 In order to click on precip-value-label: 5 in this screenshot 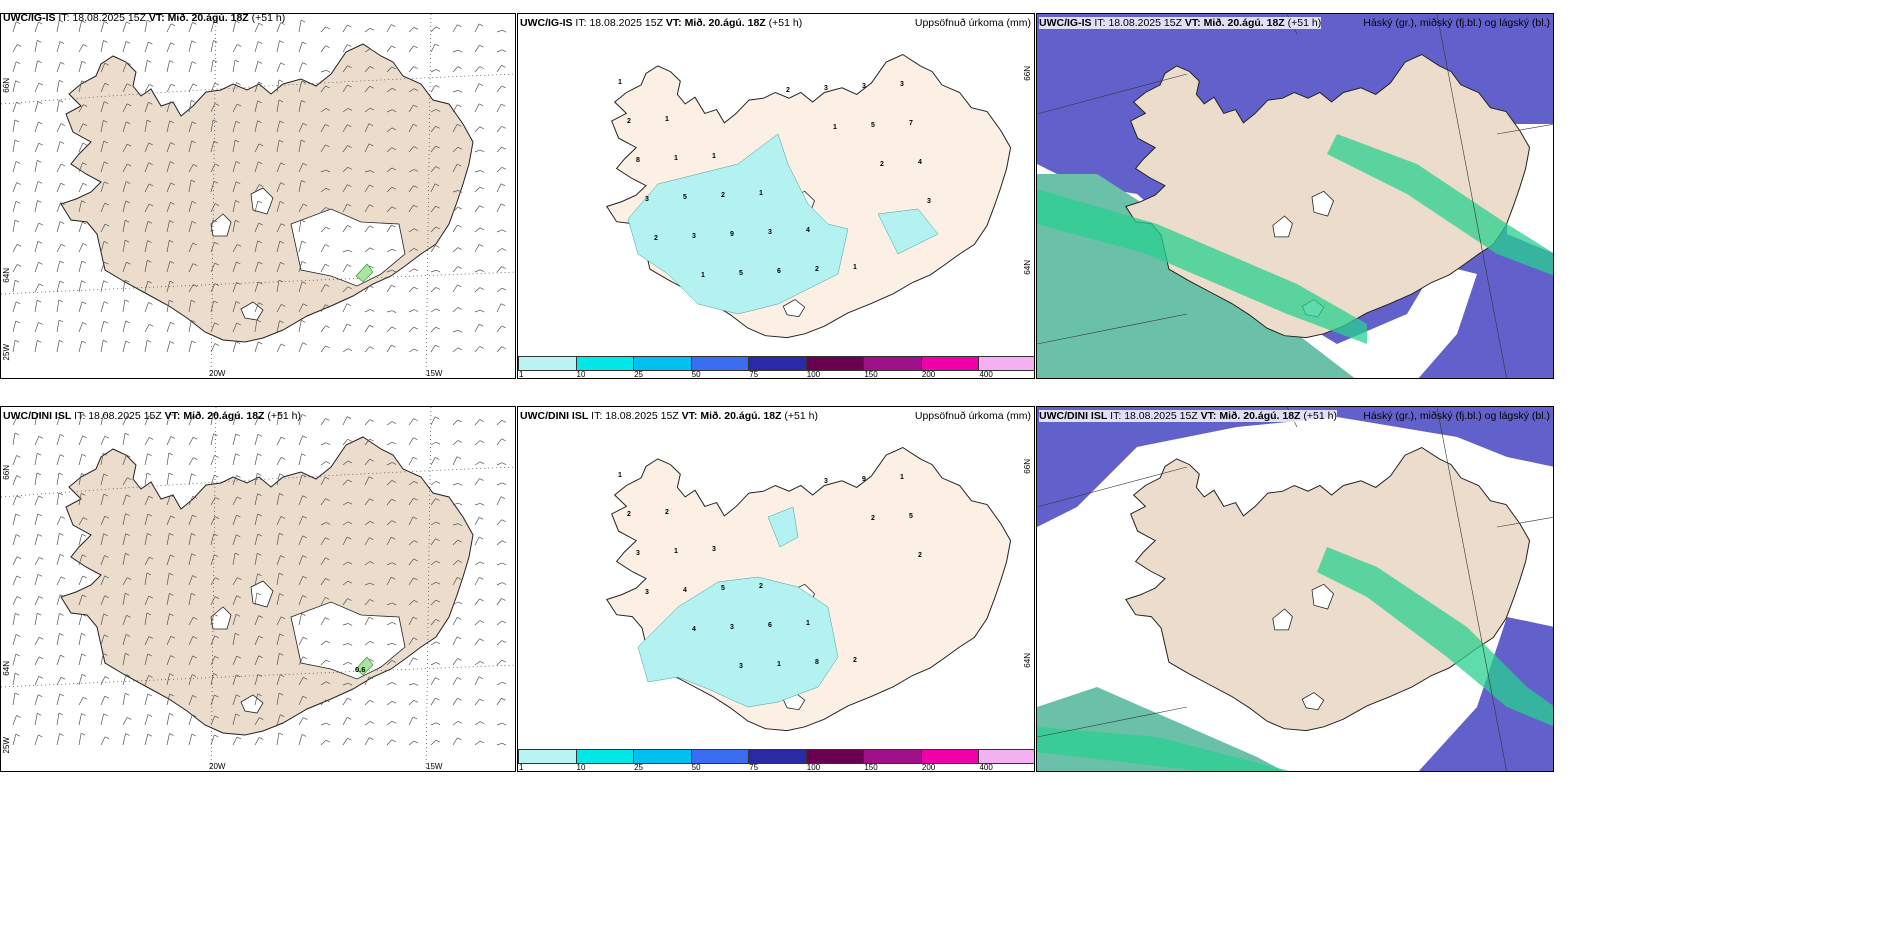, I will do `click(741, 273)`.